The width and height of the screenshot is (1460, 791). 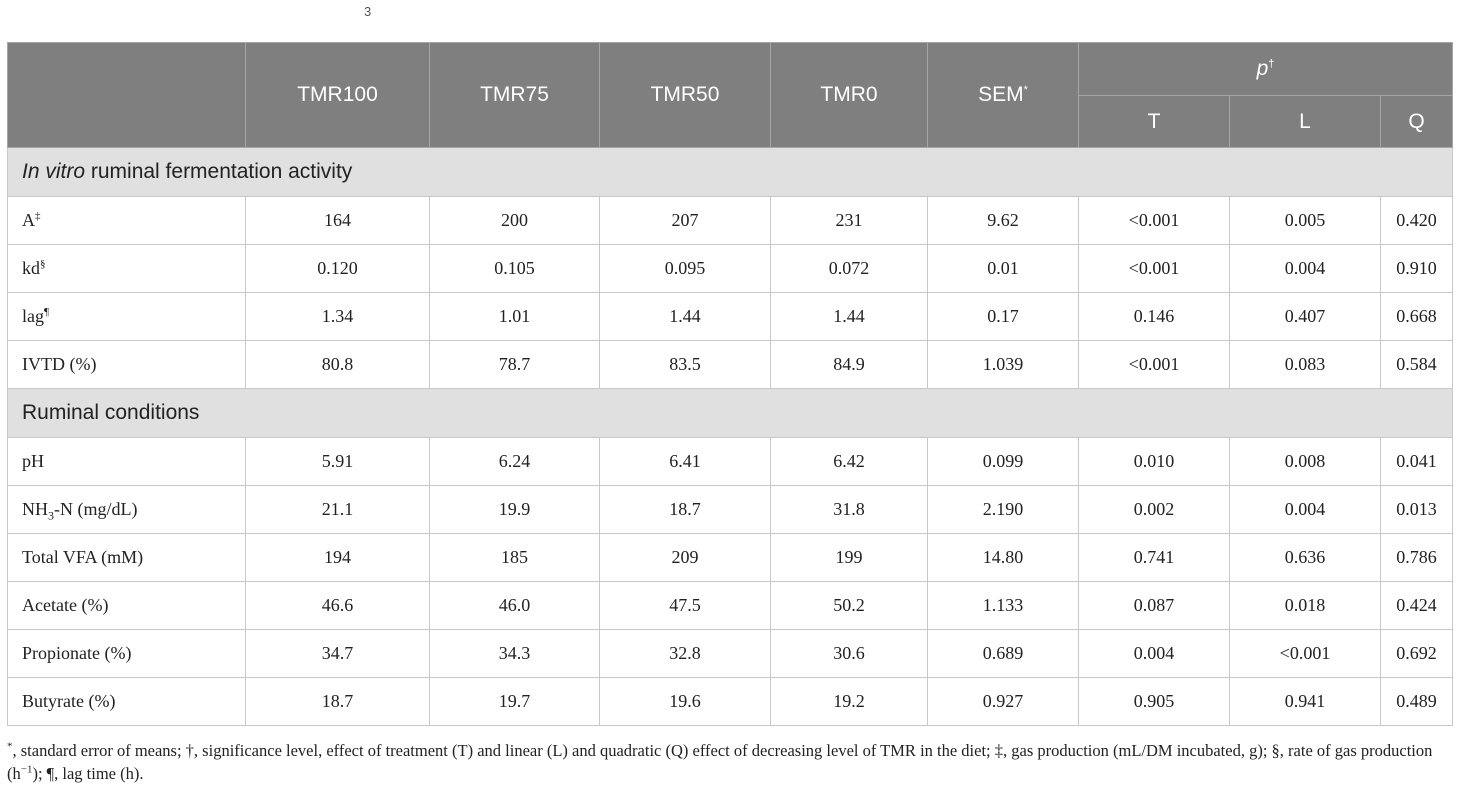 What do you see at coordinates (685, 316) in the screenshot?
I see `table-cell: 1.44` at bounding box center [685, 316].